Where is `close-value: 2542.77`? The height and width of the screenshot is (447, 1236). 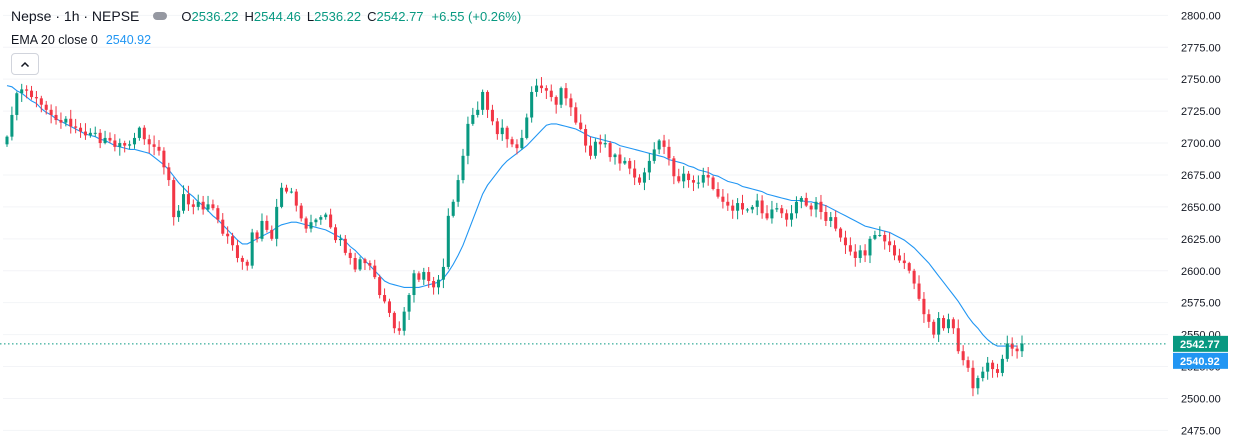
close-value: 2542.77 is located at coordinates (400, 16).